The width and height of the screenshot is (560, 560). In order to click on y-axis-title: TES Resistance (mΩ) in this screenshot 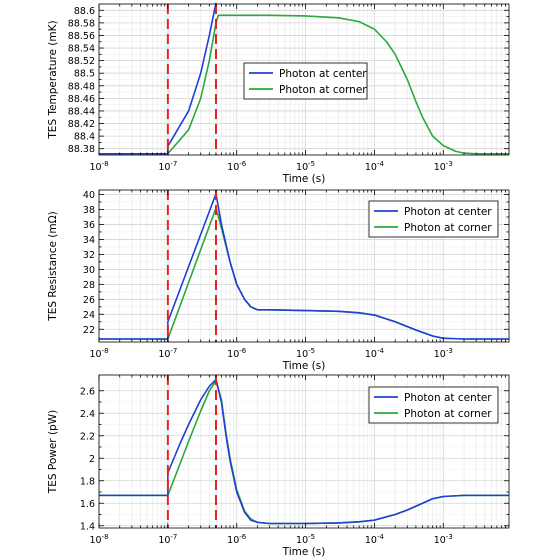, I will do `click(53, 266)`.